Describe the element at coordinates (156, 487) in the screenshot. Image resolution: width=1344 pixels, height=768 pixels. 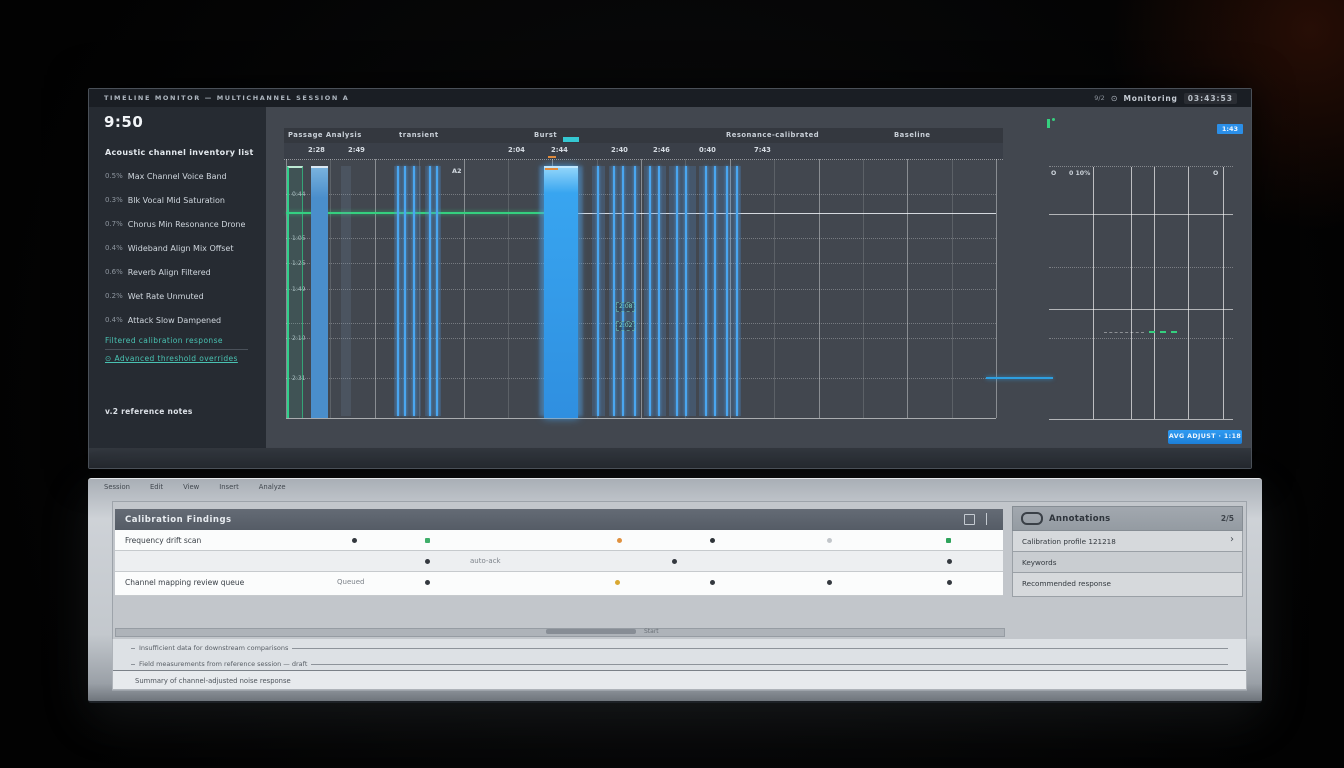
I see `menu-item-edit: Edit` at that location.